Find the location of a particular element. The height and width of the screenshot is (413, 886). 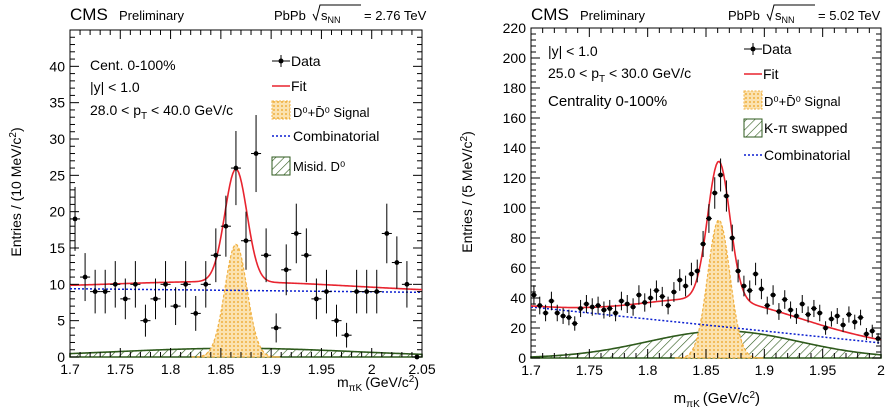

combinatorial-line is located at coordinates (706, 325).